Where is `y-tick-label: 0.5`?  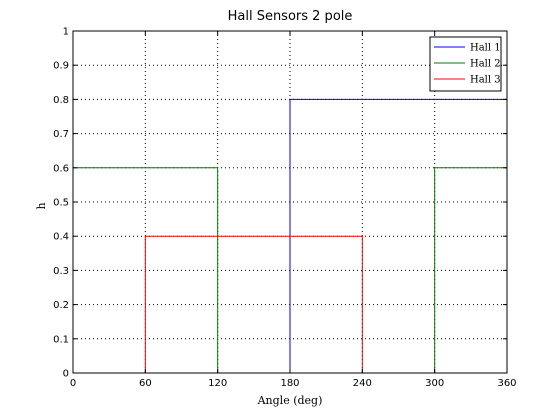 y-tick-label: 0.5 is located at coordinates (61, 203).